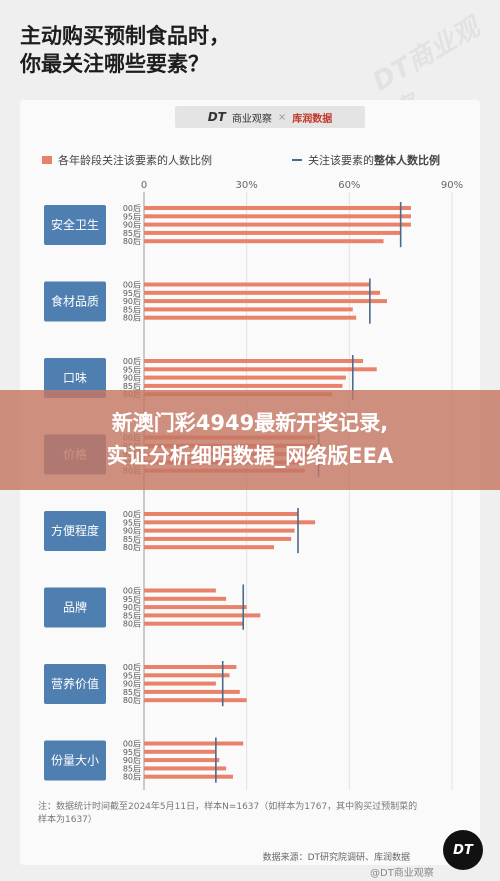 The width and height of the screenshot is (500, 881). Describe the element at coordinates (47, 160) in the screenshot. I see `legend-bar-swatch` at that location.